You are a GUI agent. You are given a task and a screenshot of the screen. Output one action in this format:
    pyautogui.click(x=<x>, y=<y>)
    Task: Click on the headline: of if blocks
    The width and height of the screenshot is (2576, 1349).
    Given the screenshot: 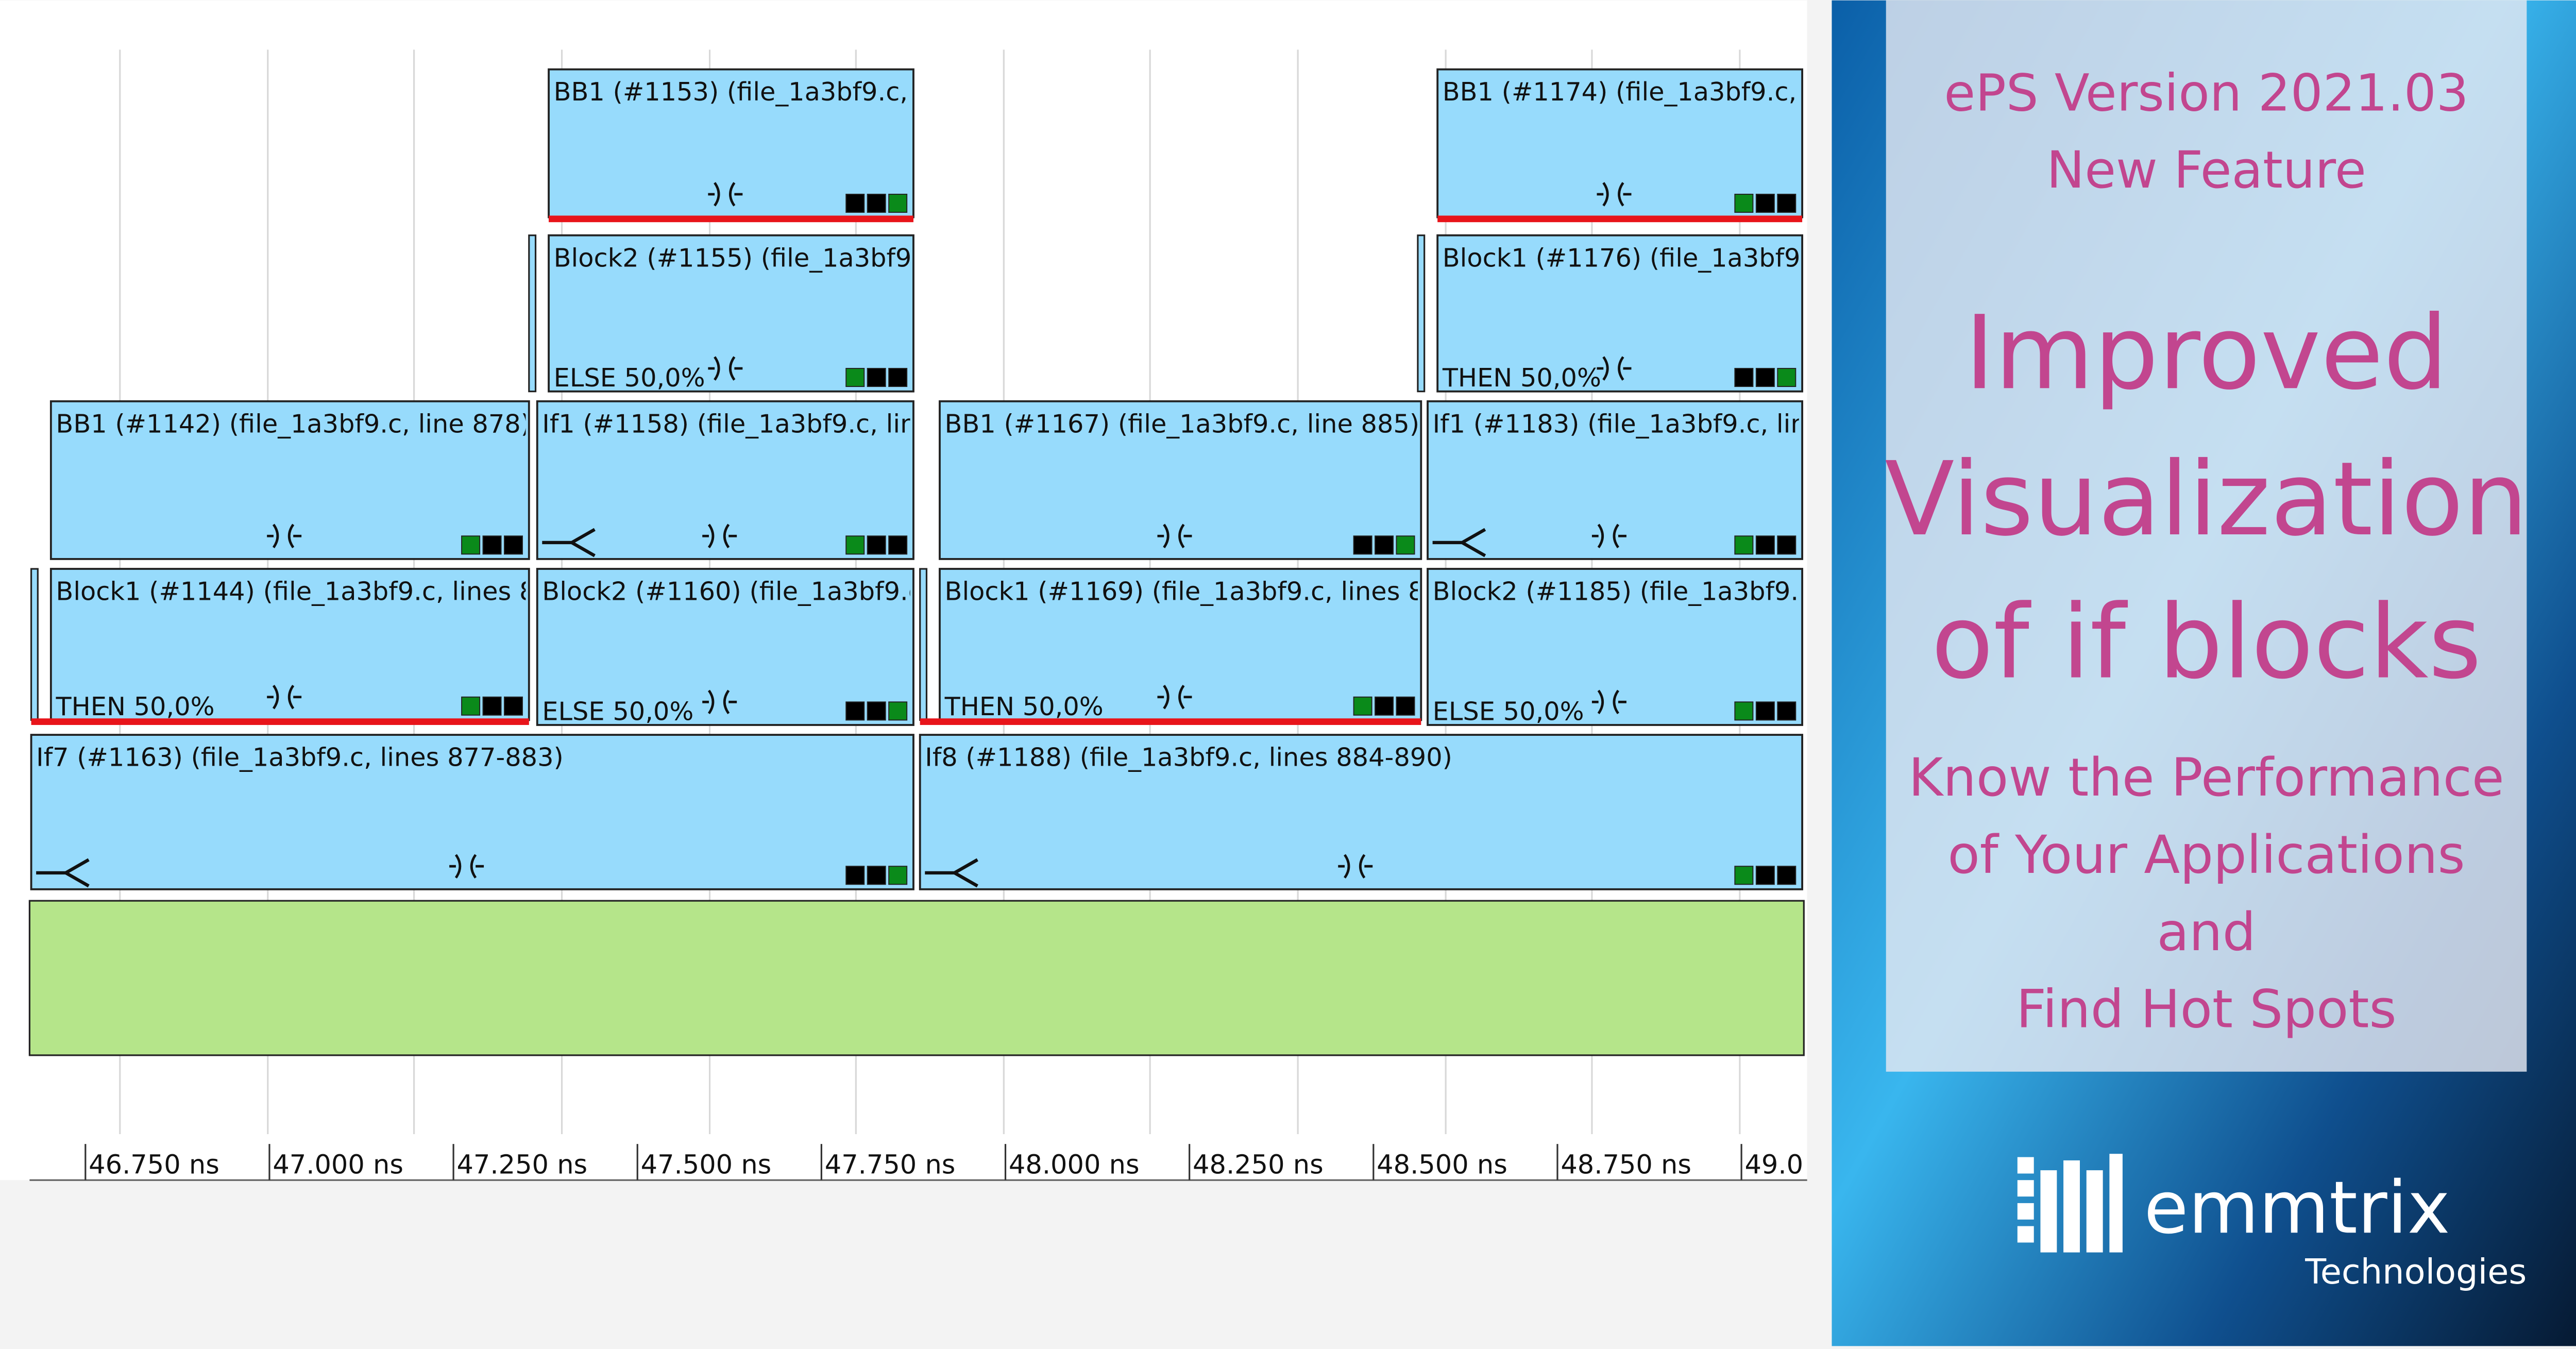 What is the action you would take?
    pyautogui.click(x=2206, y=641)
    